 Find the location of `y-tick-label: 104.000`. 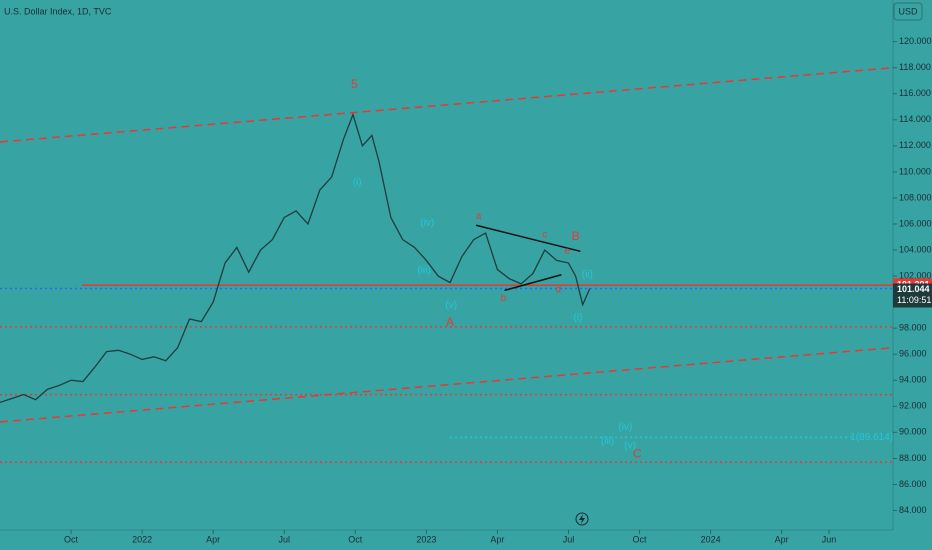

y-tick-label: 104.000 is located at coordinates (915, 249).